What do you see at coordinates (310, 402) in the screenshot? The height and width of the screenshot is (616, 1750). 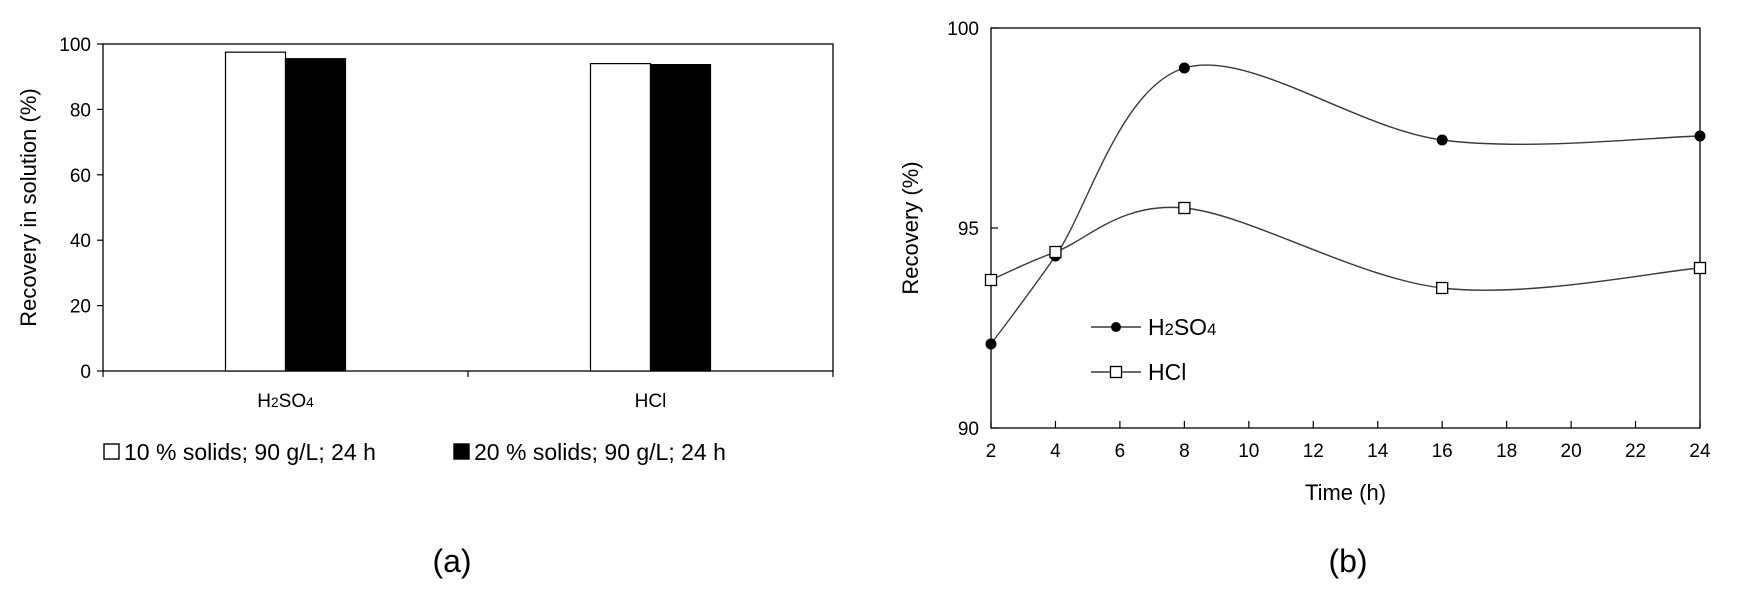 I see `x-category-label-sub2: 4` at bounding box center [310, 402].